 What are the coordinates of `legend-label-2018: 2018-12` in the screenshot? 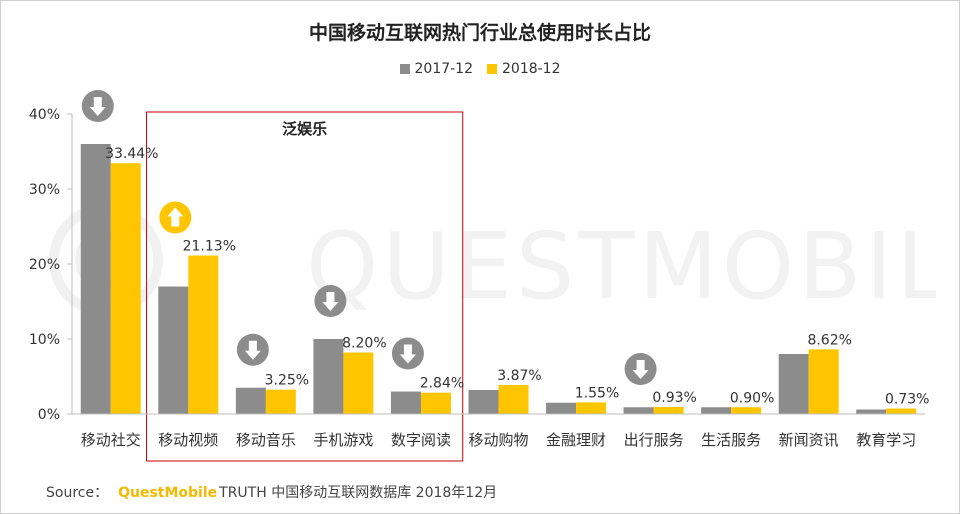 It's located at (531, 69).